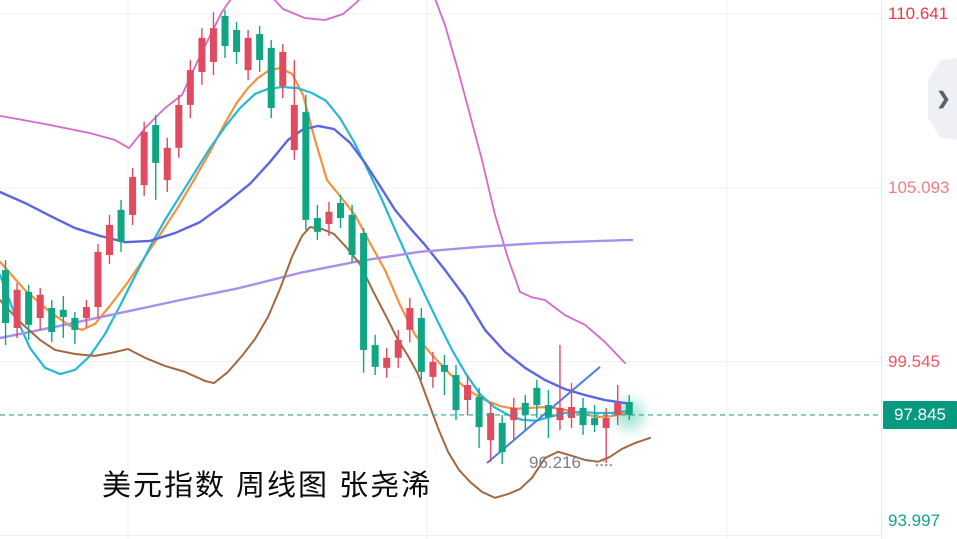 Image resolution: width=957 pixels, height=539 pixels. I want to click on chart-watermark-title: 美元指数 周线图 张尧浠, so click(267, 486).